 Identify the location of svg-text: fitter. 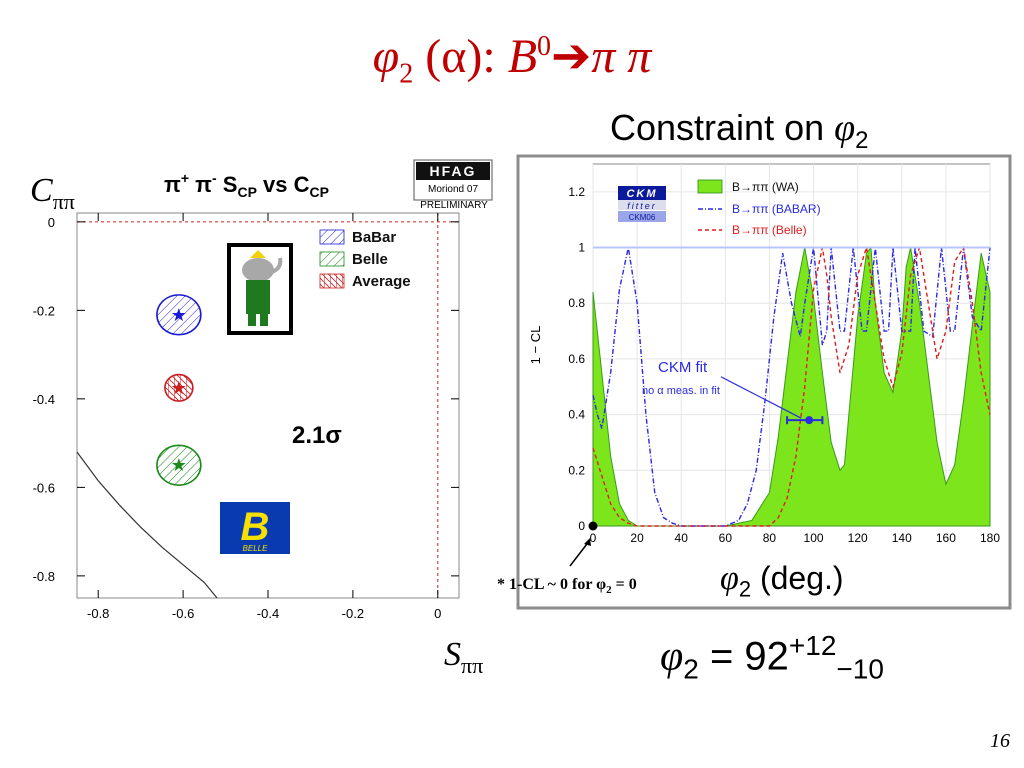
(642, 206).